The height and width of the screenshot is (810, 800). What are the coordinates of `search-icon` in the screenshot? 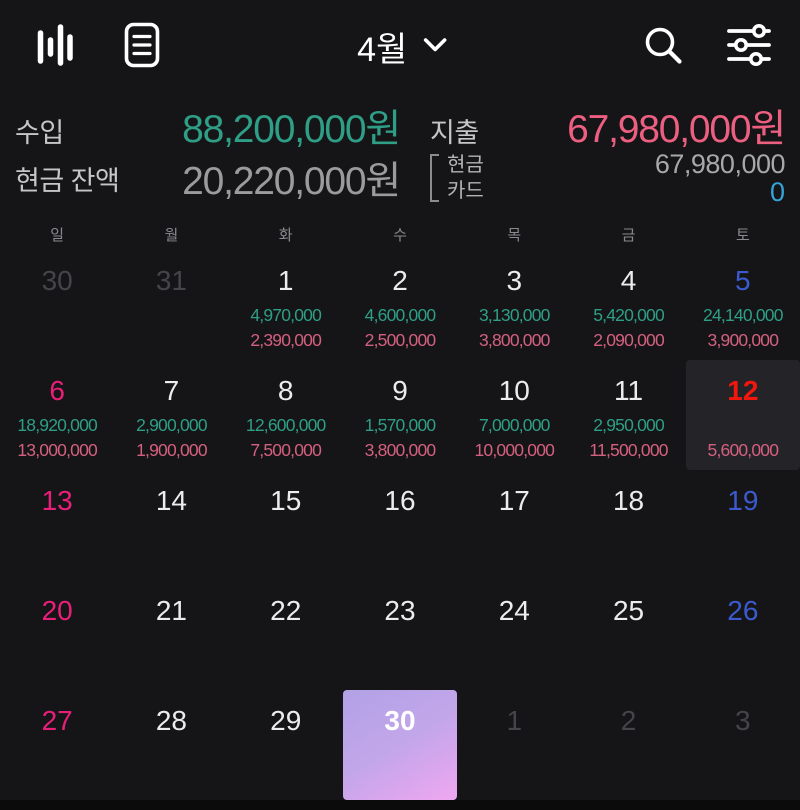 It's located at (663, 46).